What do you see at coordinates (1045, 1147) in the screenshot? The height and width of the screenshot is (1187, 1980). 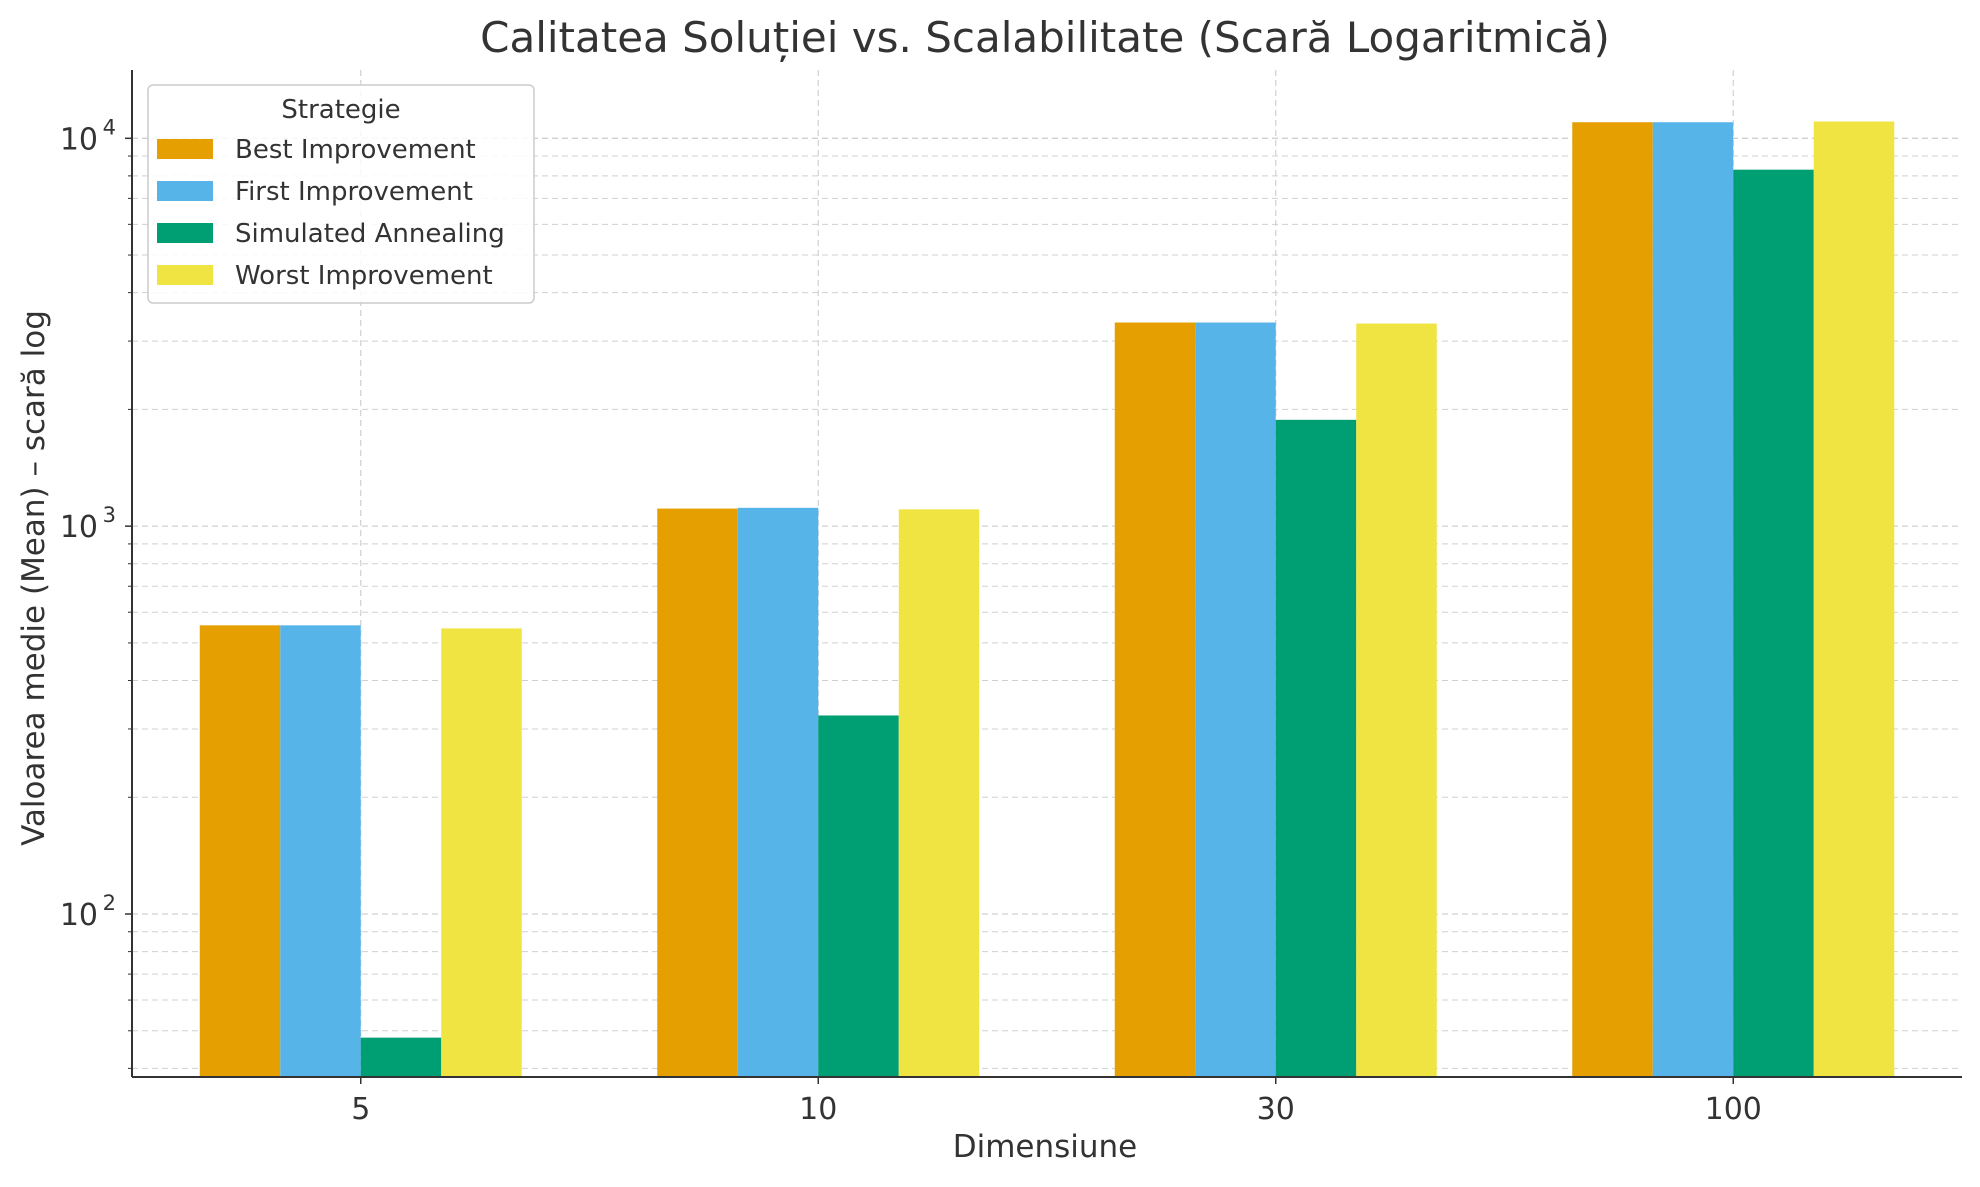 I see `x-axis-label: Dimensiune` at bounding box center [1045, 1147].